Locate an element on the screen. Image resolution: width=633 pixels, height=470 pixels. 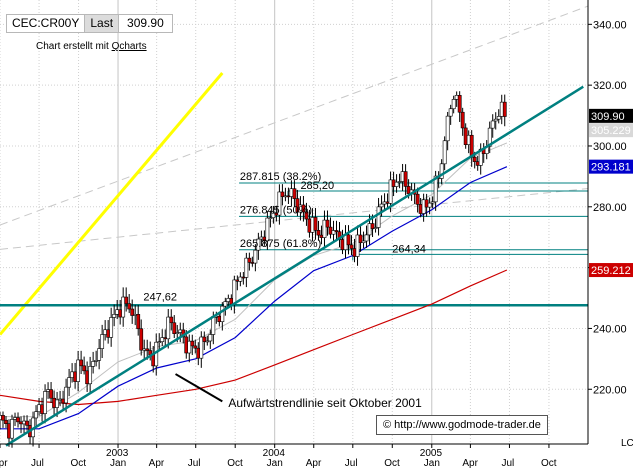
price-tick-label-320: 320.00 is located at coordinates (610, 86).